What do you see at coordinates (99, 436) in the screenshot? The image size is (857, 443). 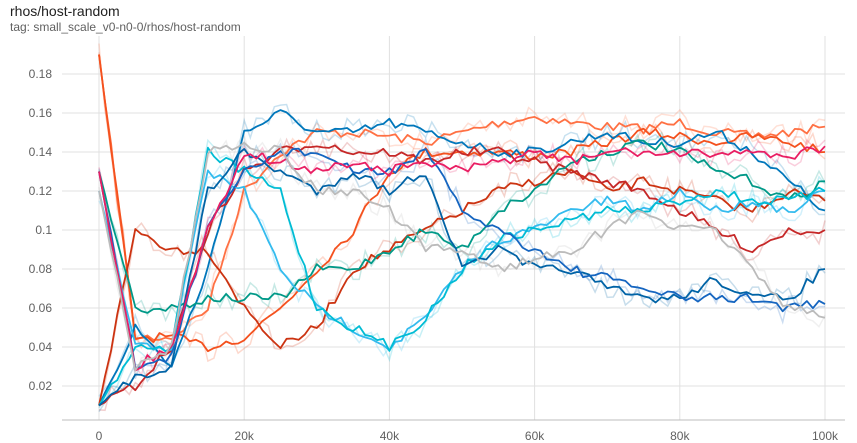 I see `x-tick-label: 0` at bounding box center [99, 436].